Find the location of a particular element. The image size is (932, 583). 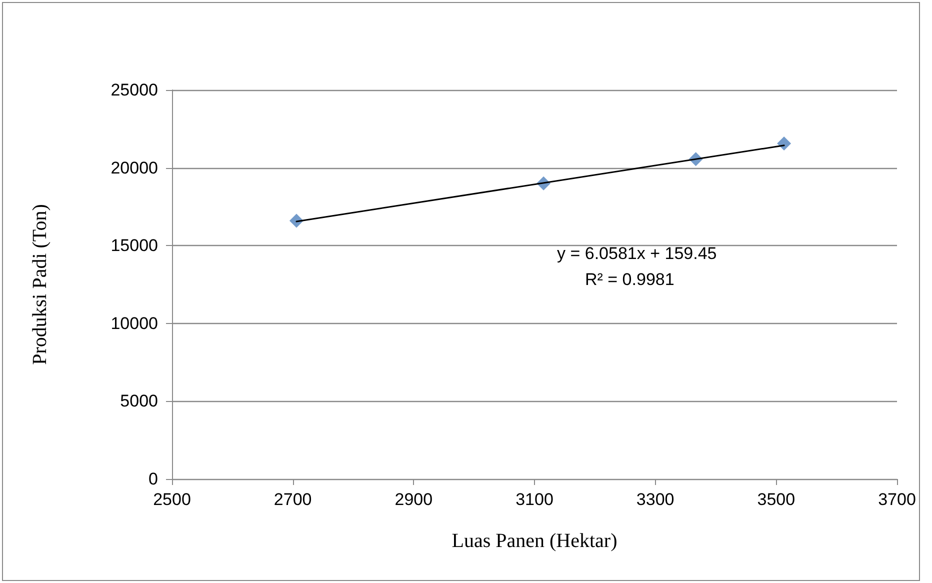

annotation: R² = 0.9981 is located at coordinates (629, 279).